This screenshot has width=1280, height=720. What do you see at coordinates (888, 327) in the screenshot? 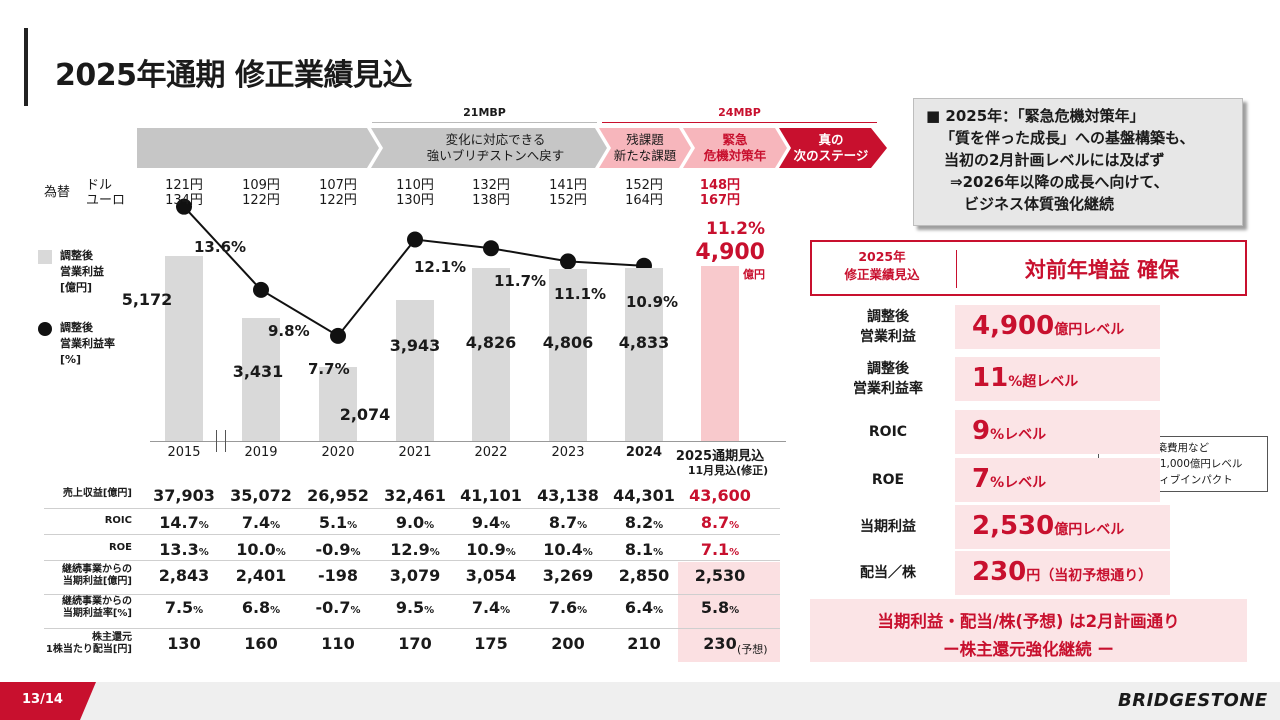
I see `metric-label: 調整後 営業利益` at bounding box center [888, 327].